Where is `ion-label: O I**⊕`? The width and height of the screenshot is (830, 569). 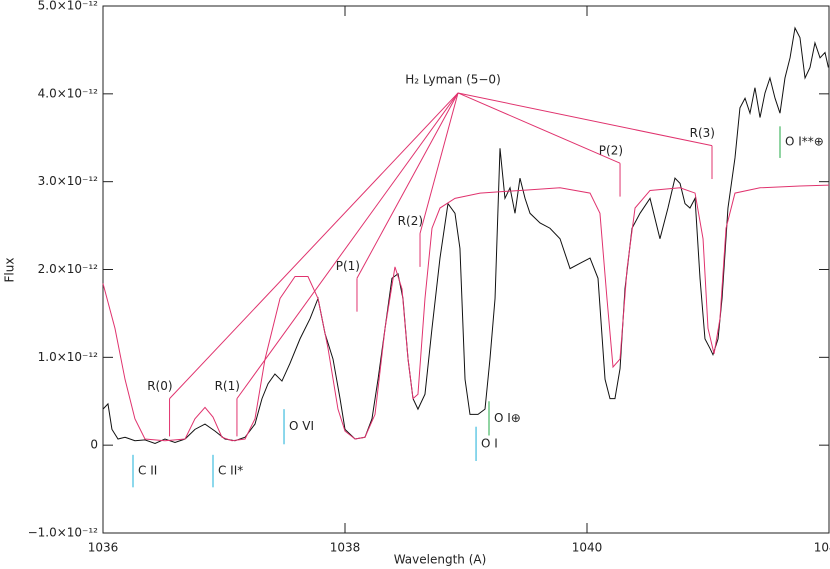 ion-label: O I**⊕ is located at coordinates (804, 142).